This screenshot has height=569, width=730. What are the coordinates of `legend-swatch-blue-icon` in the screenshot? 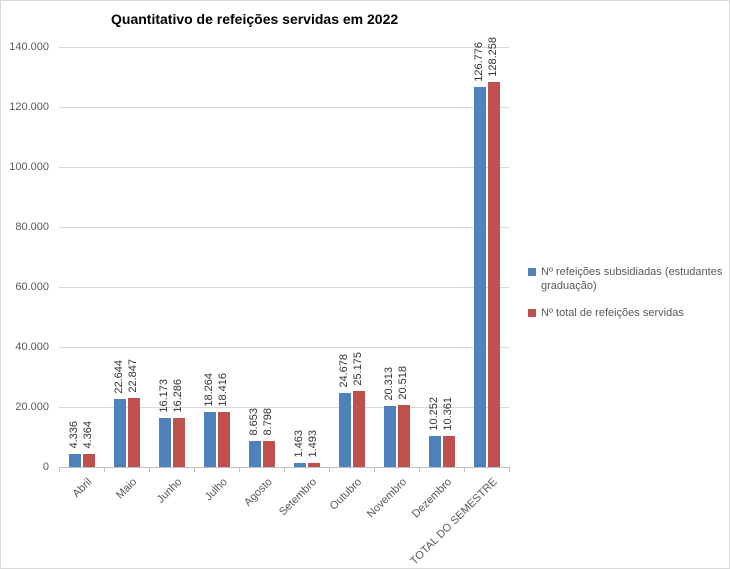 It's located at (532, 272).